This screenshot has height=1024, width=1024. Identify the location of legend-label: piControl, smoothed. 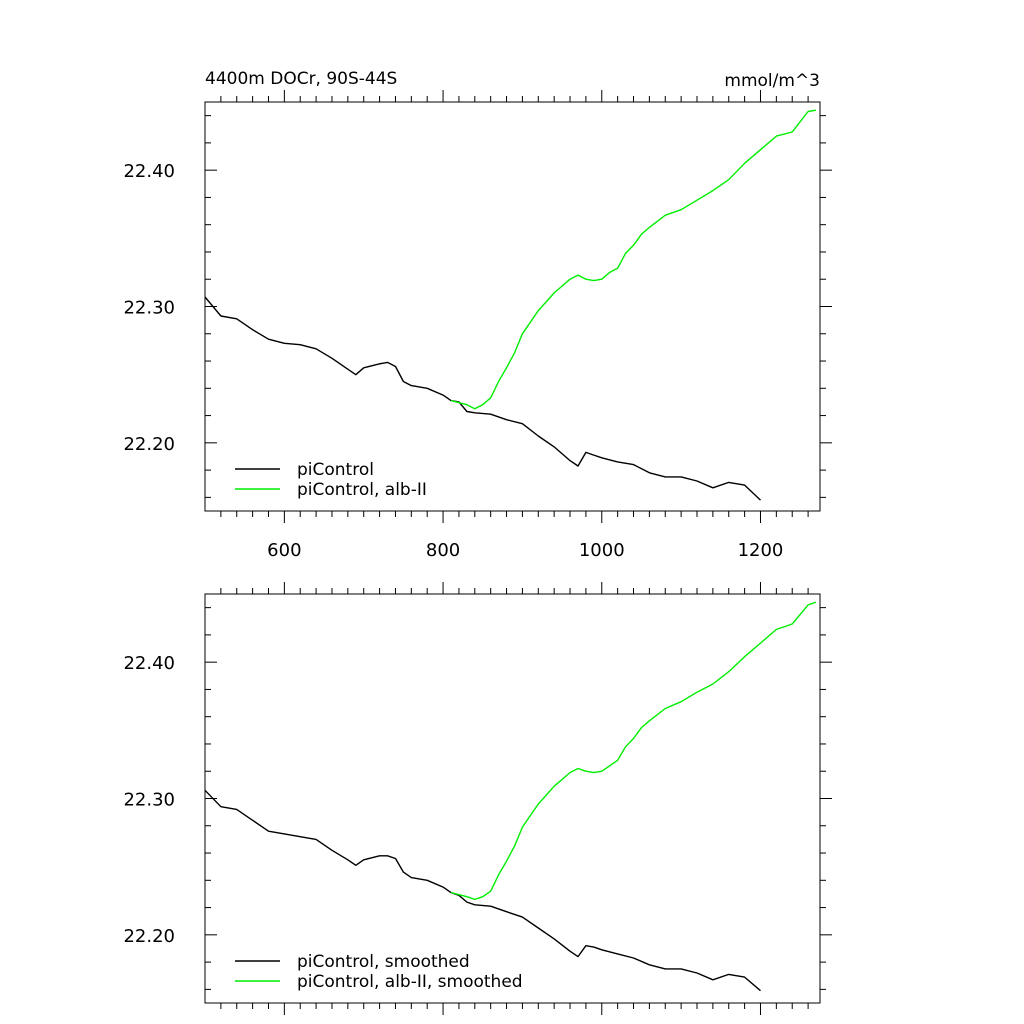
(383, 962).